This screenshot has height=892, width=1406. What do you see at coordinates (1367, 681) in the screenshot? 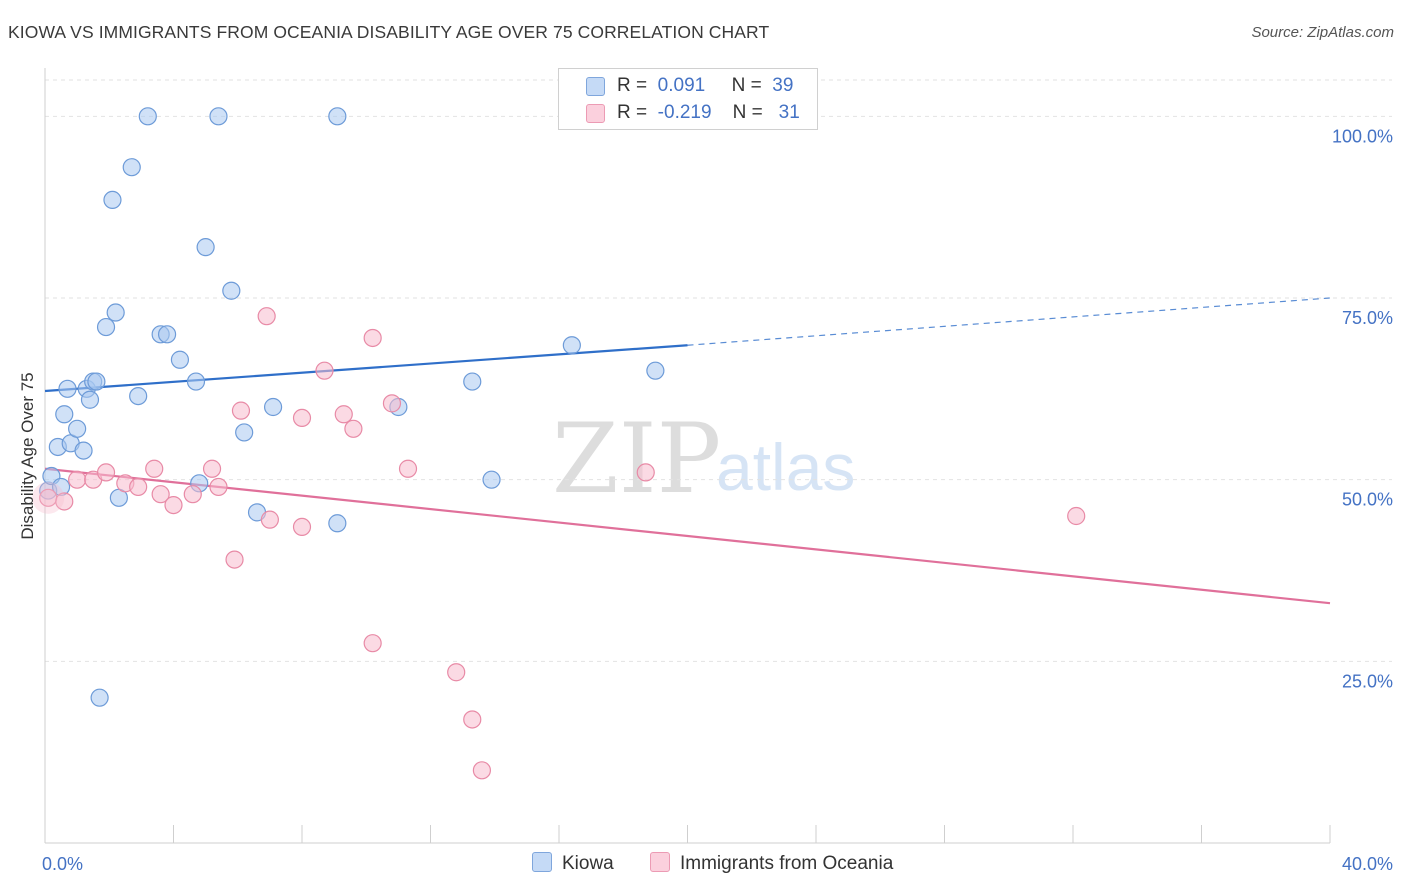
I see `y-tick-label: 25.0%` at bounding box center [1367, 681].